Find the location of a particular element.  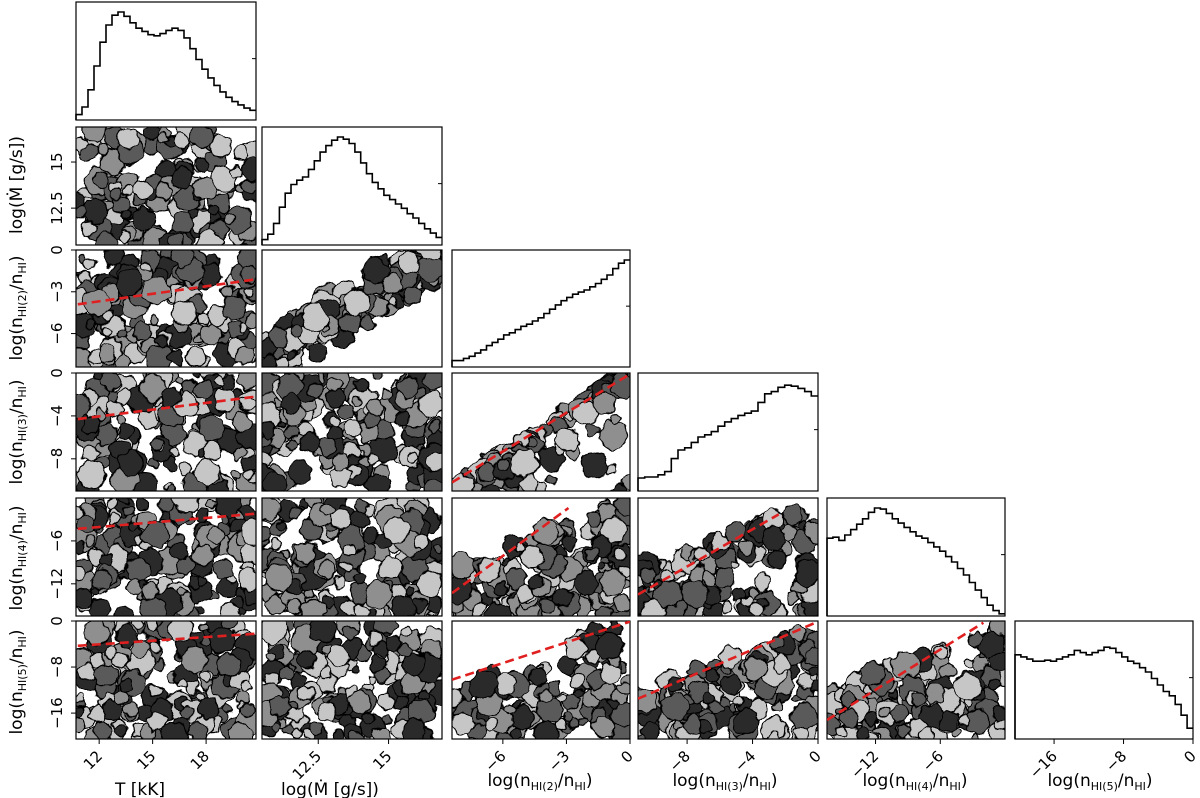

panel-n3-vs-Mdot is located at coordinates (352, 432).